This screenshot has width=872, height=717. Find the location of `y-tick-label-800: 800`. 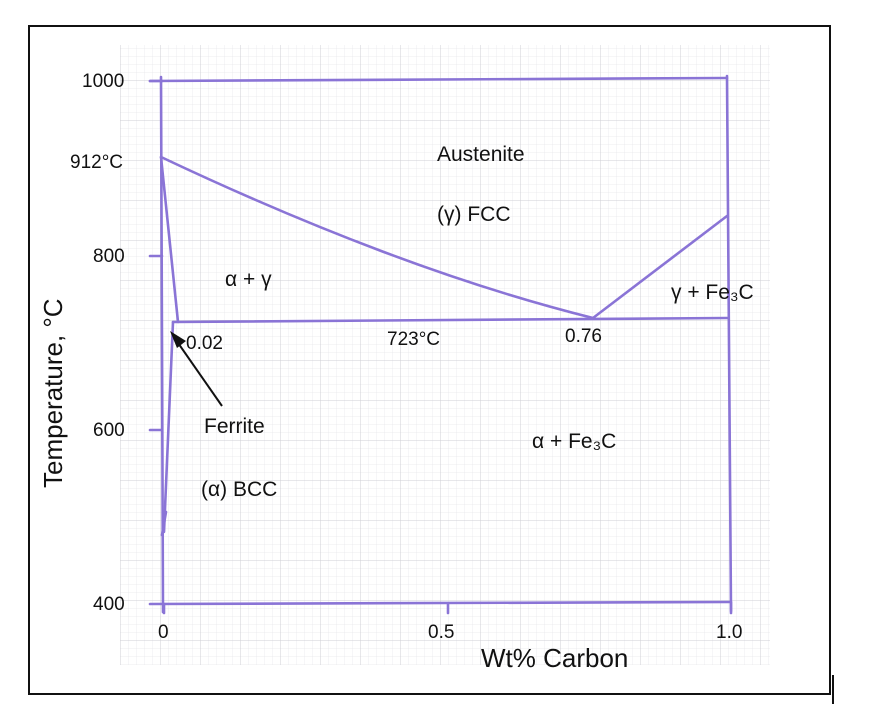

y-tick-label-800: 800 is located at coordinates (109, 256).